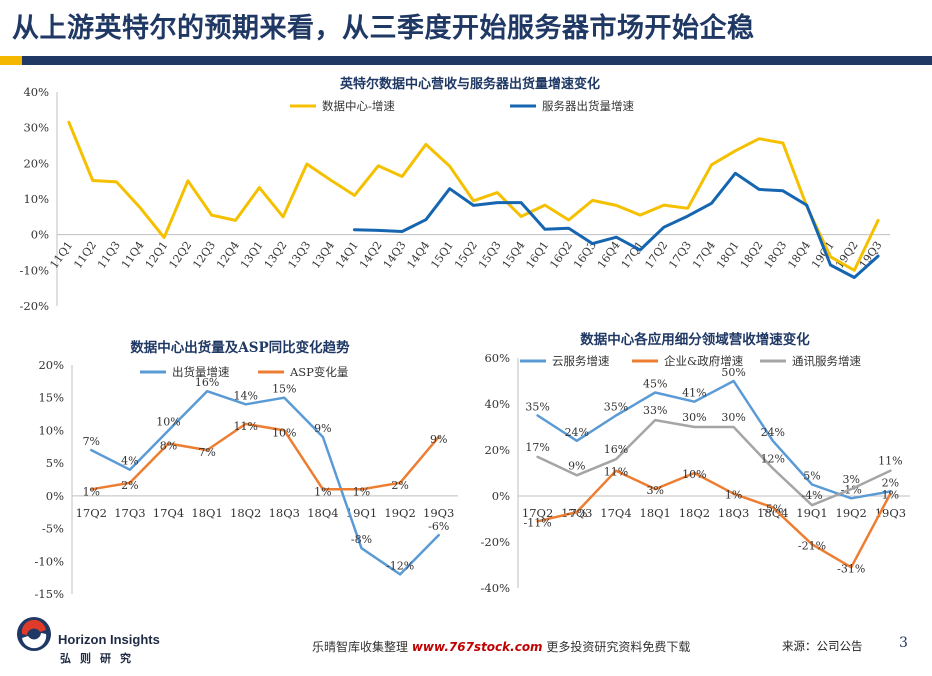 The width and height of the screenshot is (932, 676). I want to click on x-tick-label: 19Q2, so click(851, 513).